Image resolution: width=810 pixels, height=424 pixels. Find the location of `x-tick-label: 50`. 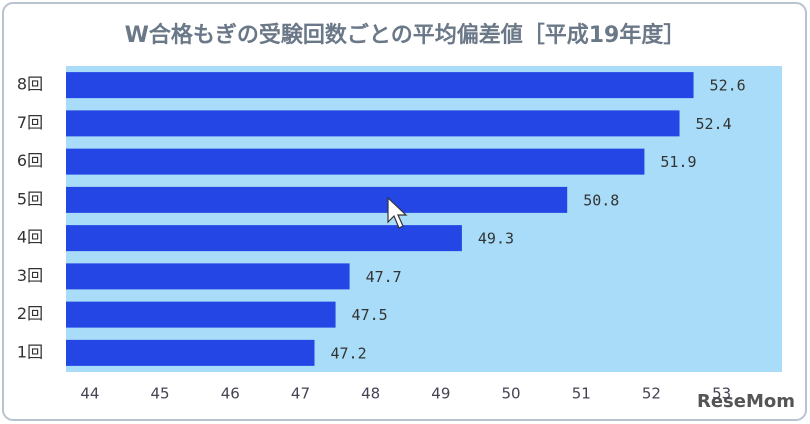

x-tick-label: 50 is located at coordinates (510, 394).